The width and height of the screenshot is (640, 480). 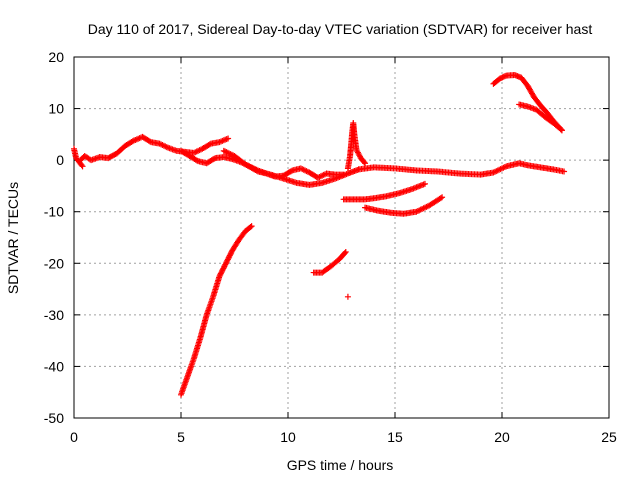 I want to click on x-tick-label: 0, so click(x=74, y=437).